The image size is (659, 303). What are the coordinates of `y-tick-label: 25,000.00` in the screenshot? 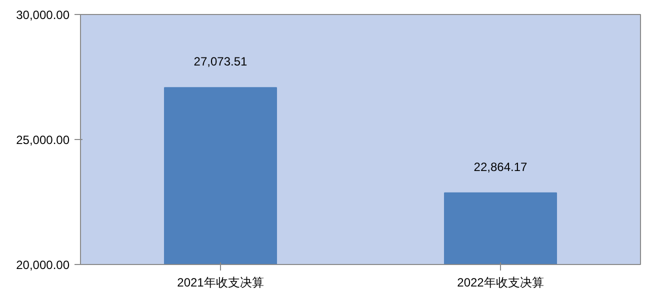 It's located at (43, 140).